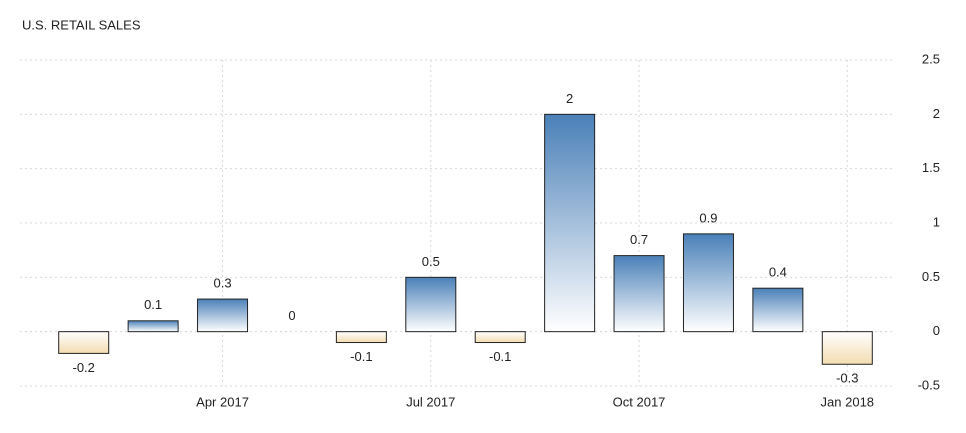  Describe the element at coordinates (936, 221) in the screenshot. I see `y-tick-label: 1` at that location.